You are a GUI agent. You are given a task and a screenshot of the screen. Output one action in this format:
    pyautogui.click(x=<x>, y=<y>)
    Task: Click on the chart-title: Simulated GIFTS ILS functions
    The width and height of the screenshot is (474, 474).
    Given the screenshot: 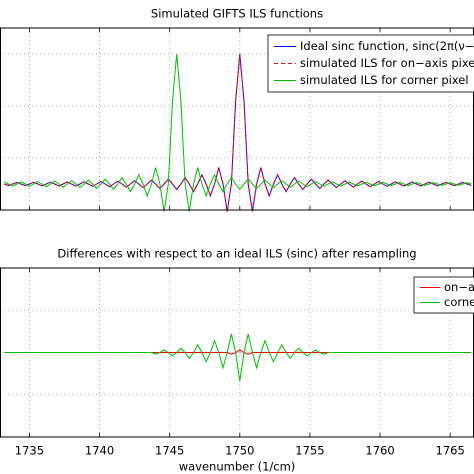 What is the action you would take?
    pyautogui.click(x=237, y=14)
    